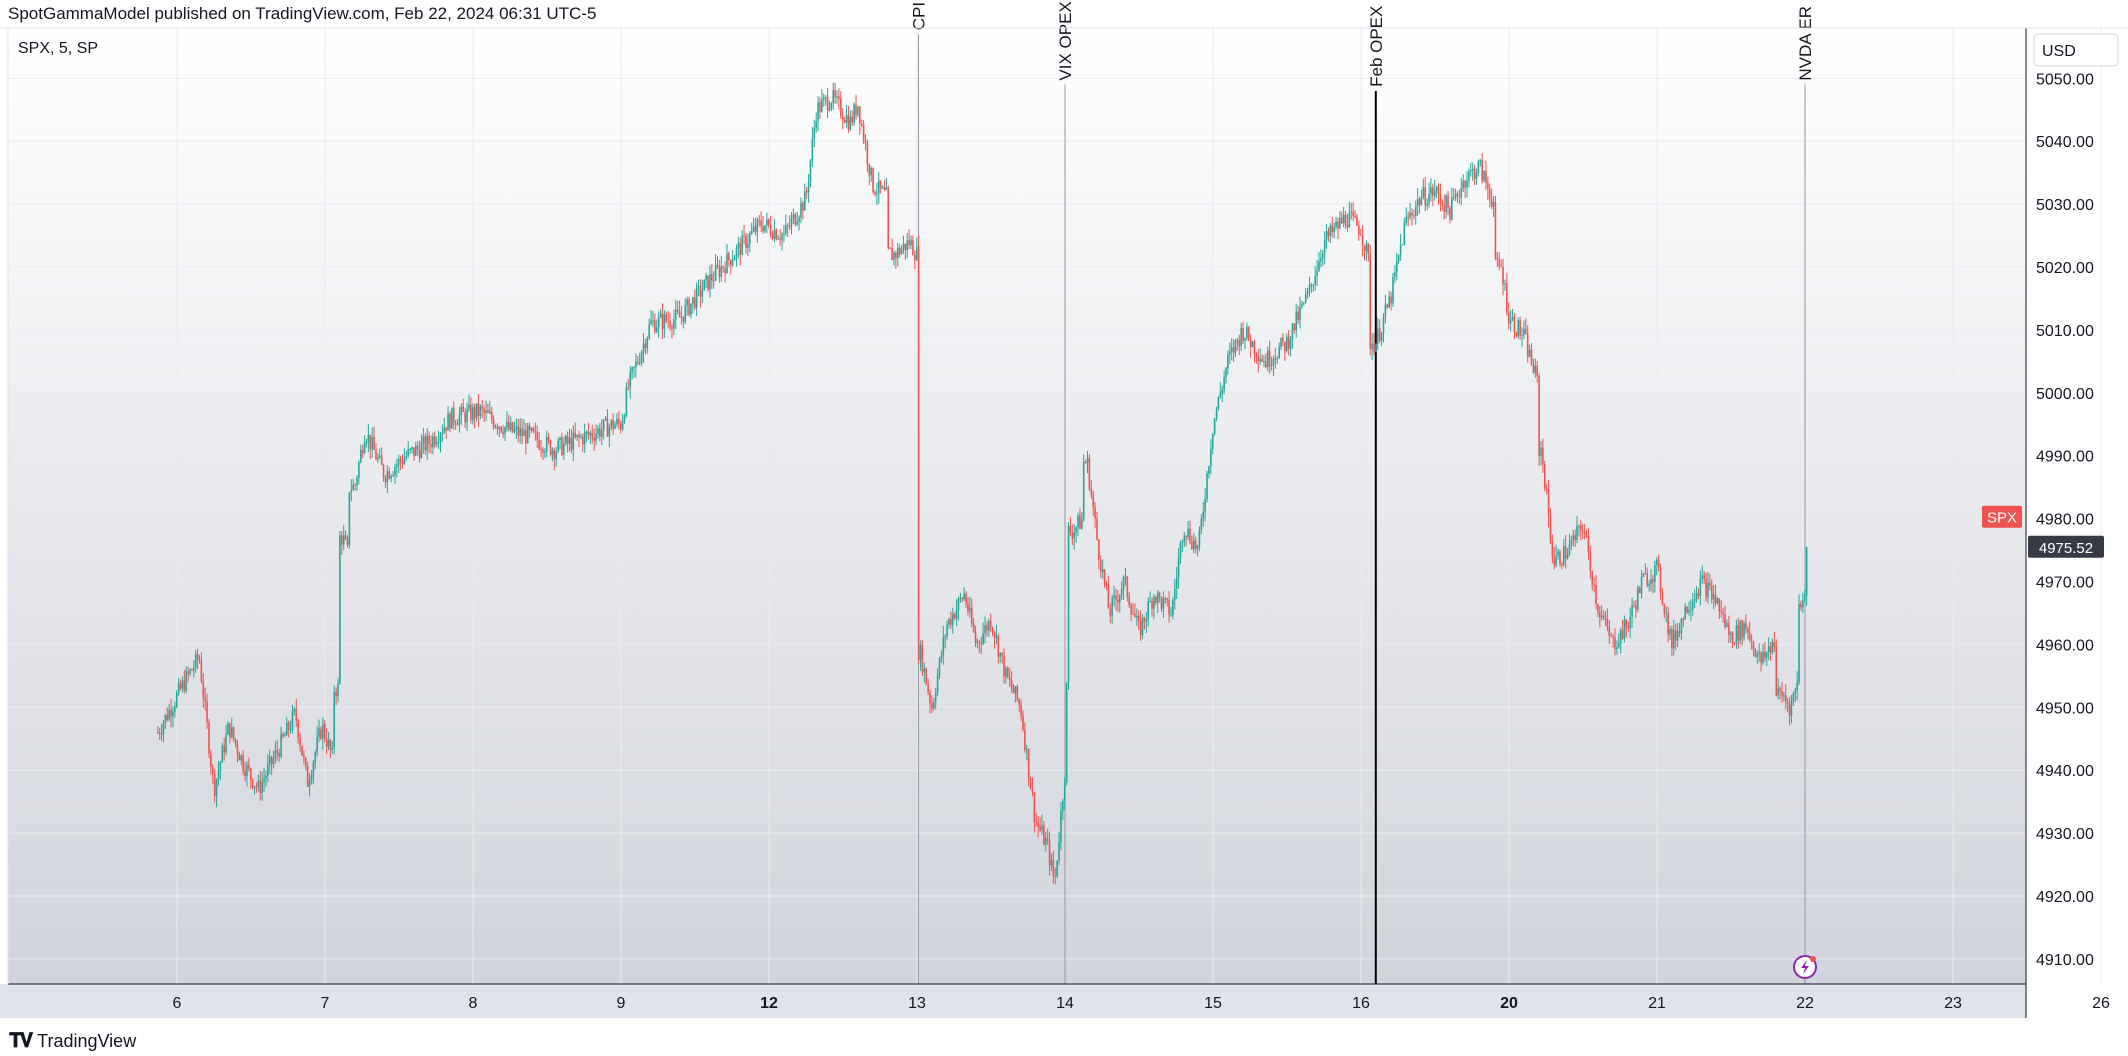 Image resolution: width=2128 pixels, height=1056 pixels. I want to click on y-tick-label: 4930.00, so click(2065, 834).